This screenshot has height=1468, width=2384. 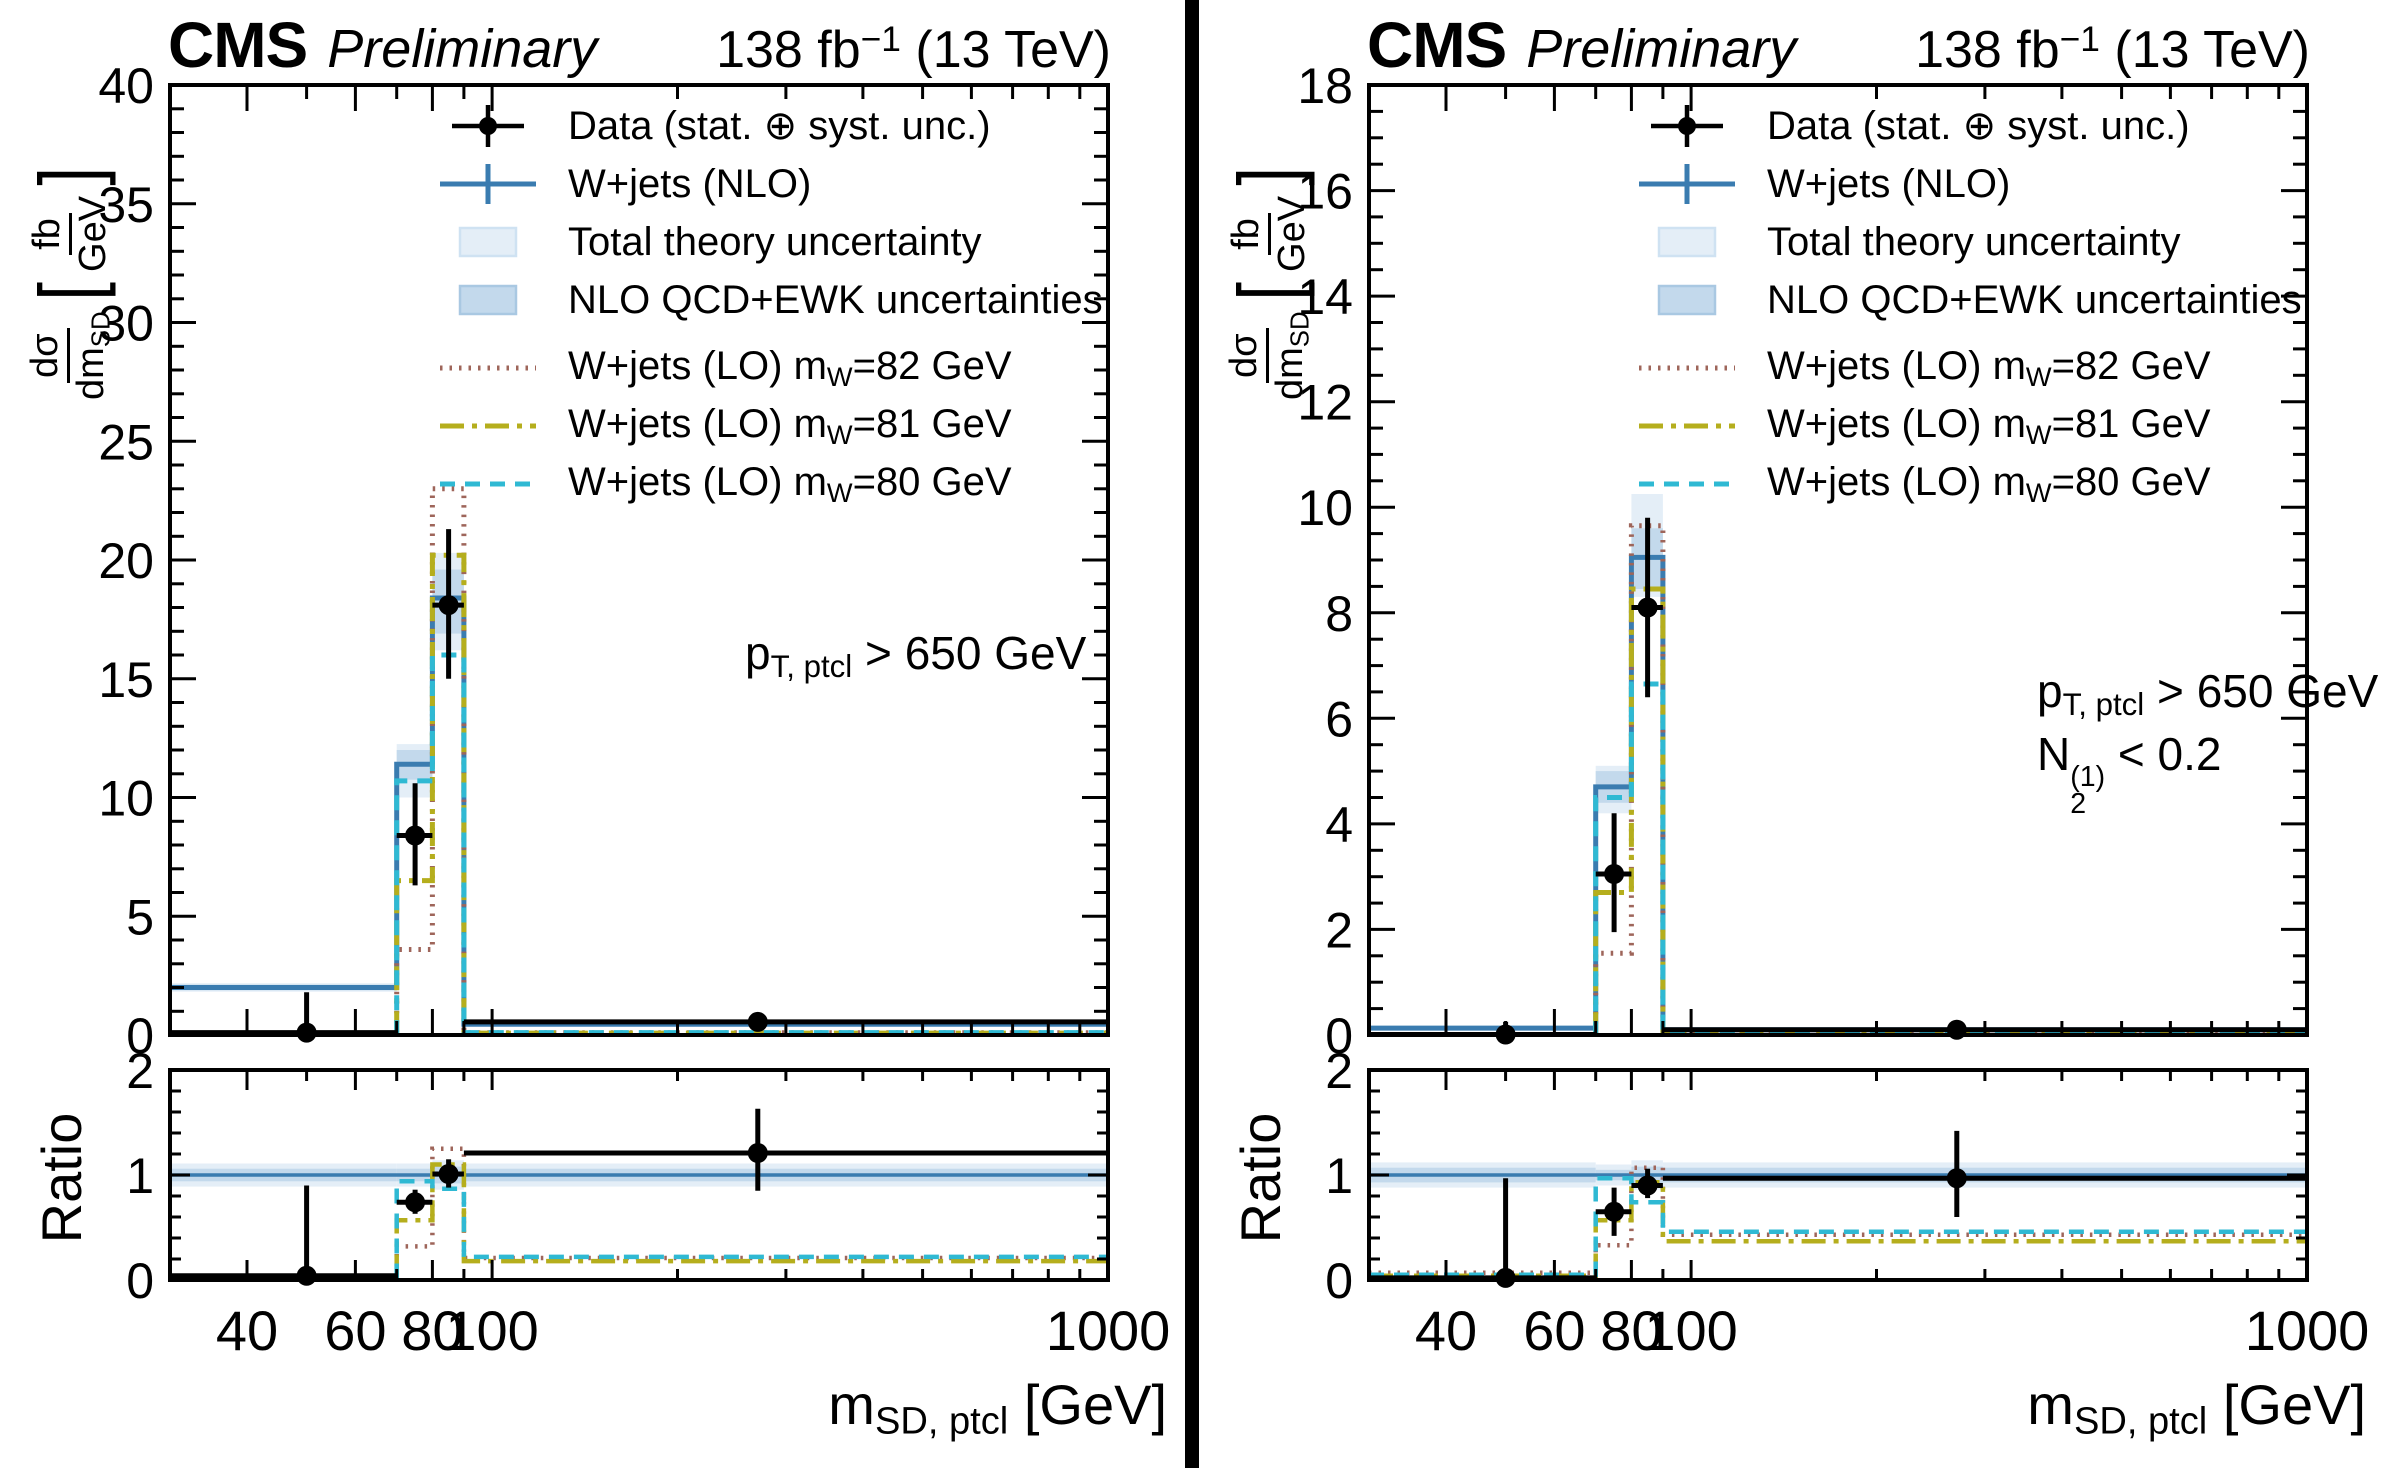 What do you see at coordinates (1339, 614) in the screenshot?
I see `y-tick-label: 8` at bounding box center [1339, 614].